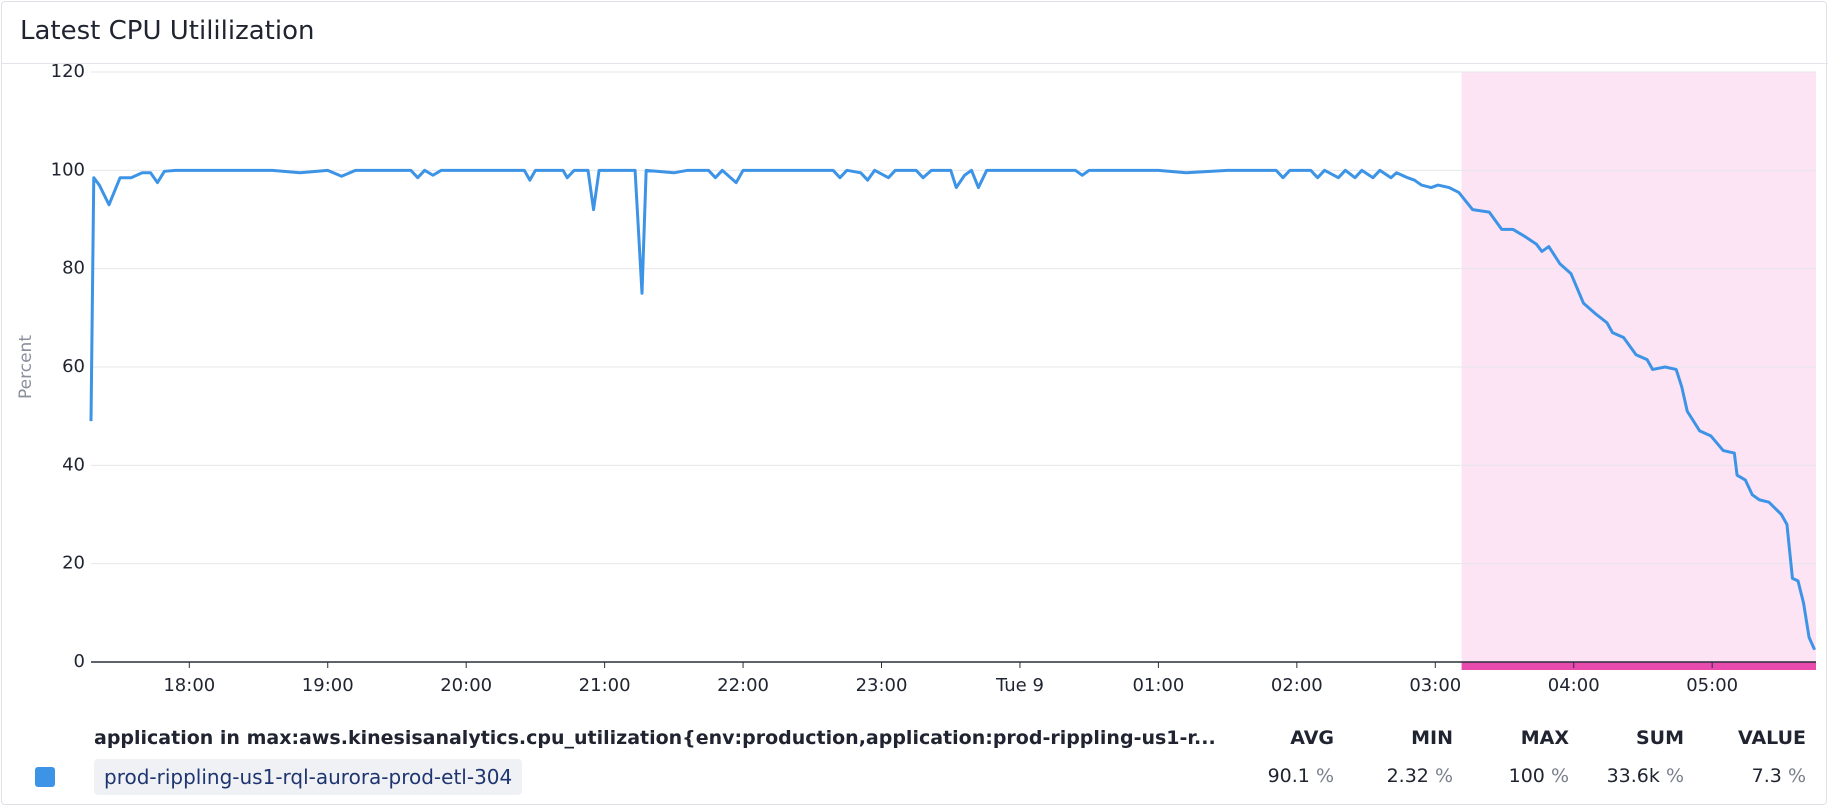 The height and width of the screenshot is (808, 1830). I want to click on stat-value: 7.3, so click(1766, 776).